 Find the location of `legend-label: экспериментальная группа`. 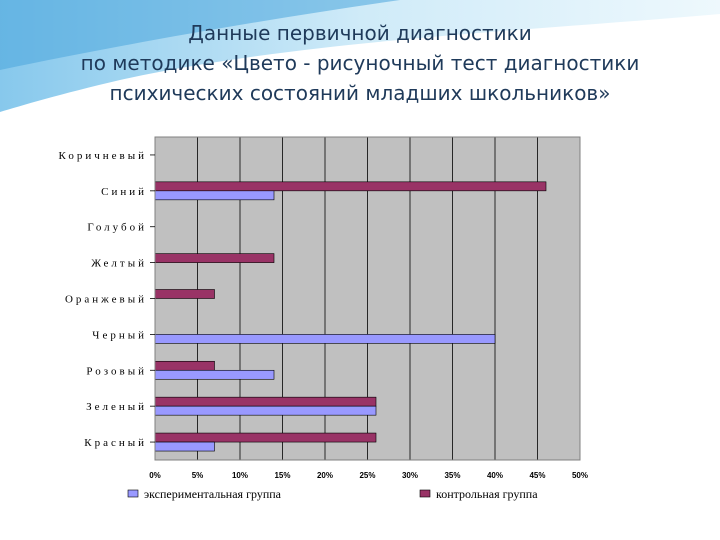

legend-label: экспериментальная группа is located at coordinates (213, 494).